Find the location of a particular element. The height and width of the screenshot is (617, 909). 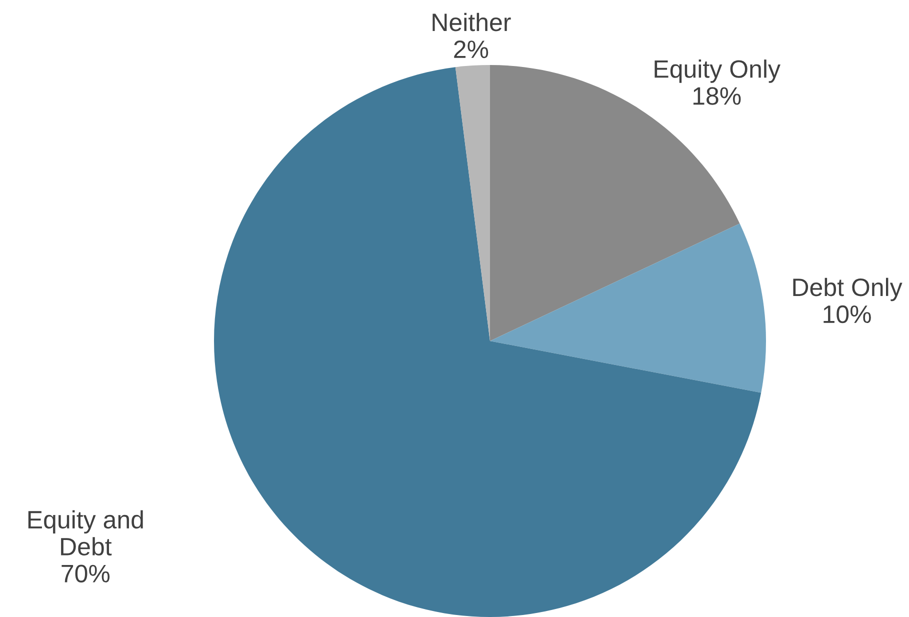

data-label: 70% is located at coordinates (86, 573).